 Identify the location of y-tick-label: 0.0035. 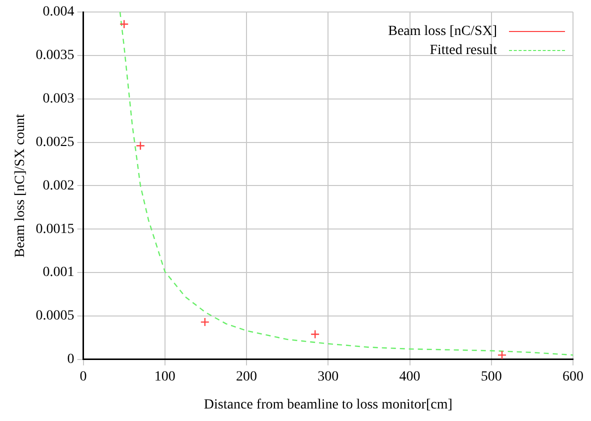
(55, 56).